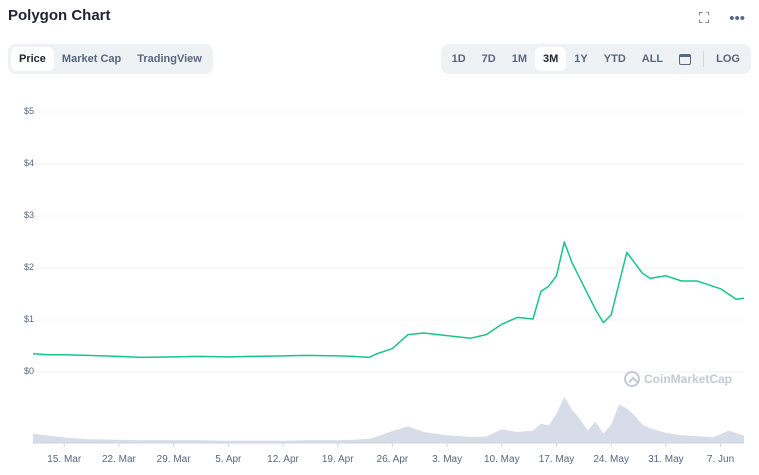 The width and height of the screenshot is (759, 475). Describe the element at coordinates (488, 59) in the screenshot. I see `range-7d: 7D` at that location.